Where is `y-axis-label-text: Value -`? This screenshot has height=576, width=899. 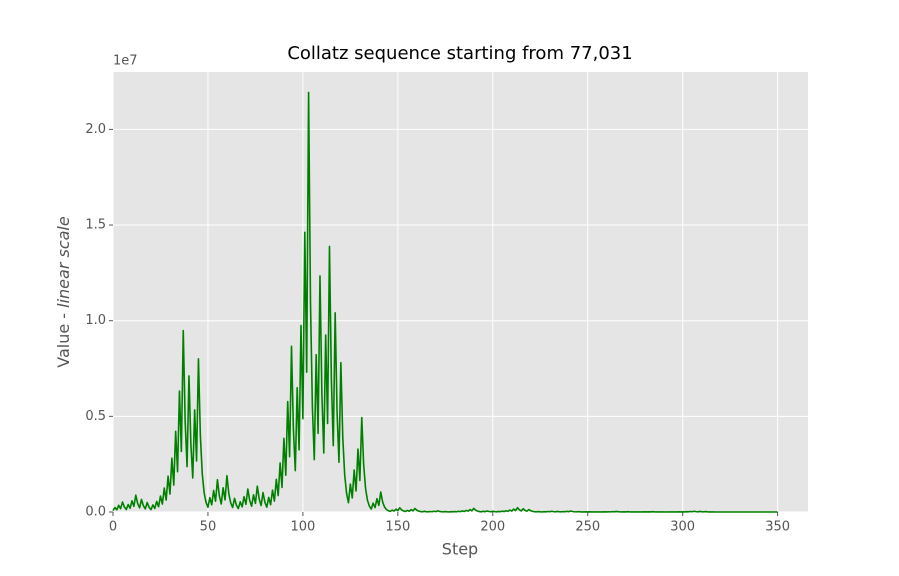
y-axis-label-text: Value - is located at coordinates (63, 338).